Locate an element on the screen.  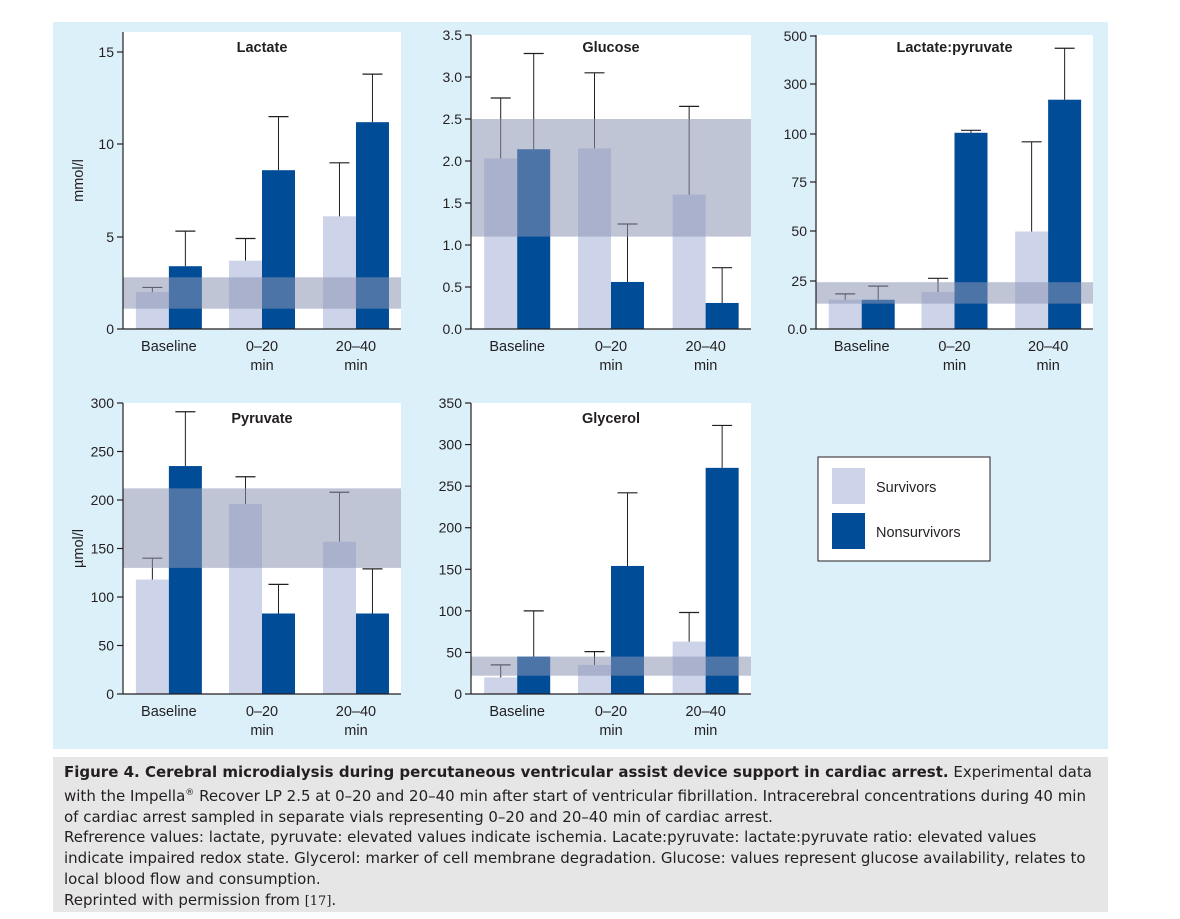
y-axis-label: mmol/l is located at coordinates (79, 180).